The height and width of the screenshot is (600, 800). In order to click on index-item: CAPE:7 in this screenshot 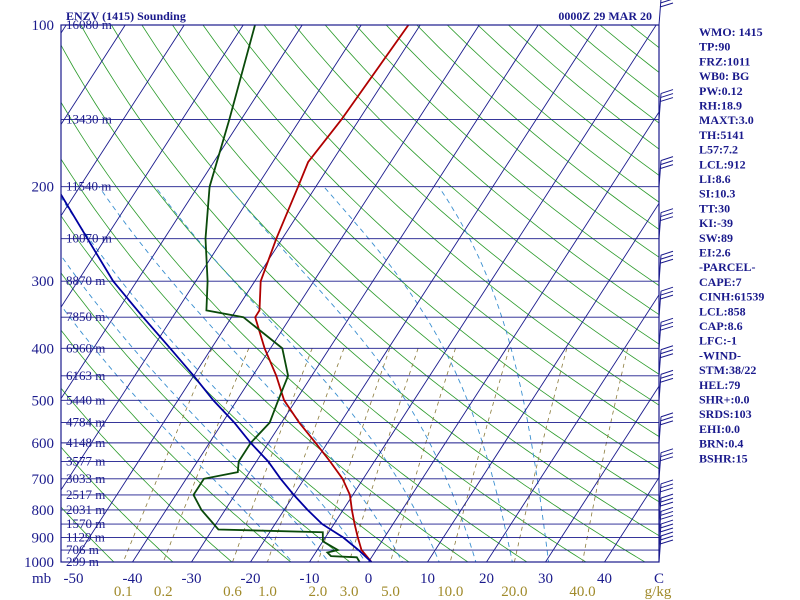, I will do `click(720, 282)`.